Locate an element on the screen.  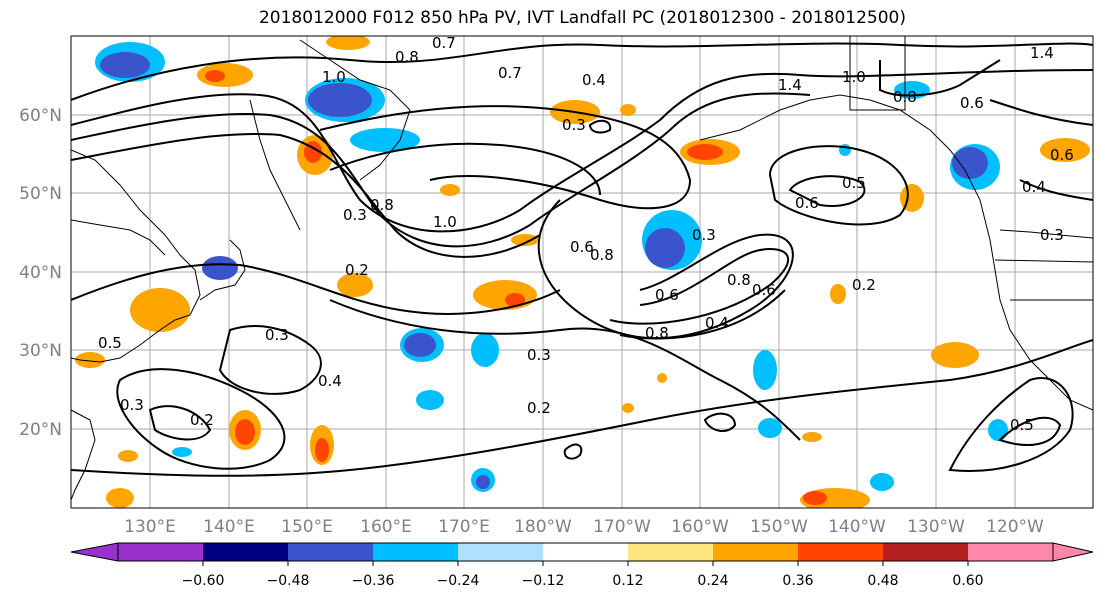
latitude-labels: 60°N 50°N 40°N 30°N 20°N is located at coordinates (40, 273).